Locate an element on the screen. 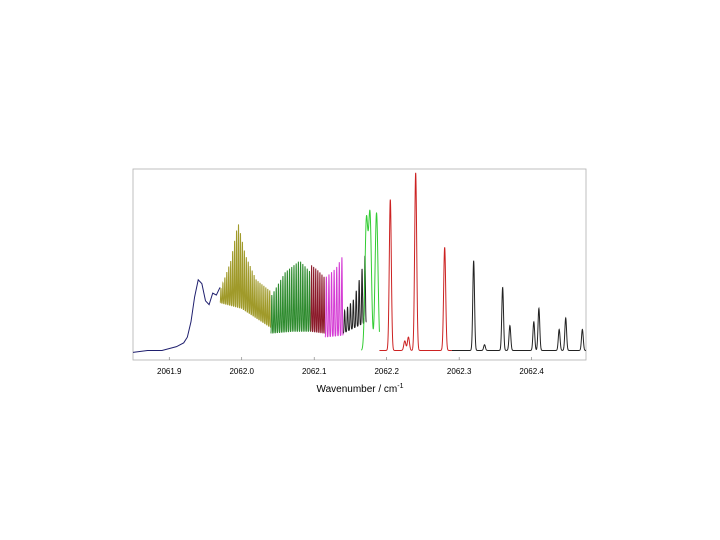  x-axis-ticks: 2061.9 2062.0 2062.1 2062.2 2062.3 2062.4 is located at coordinates (350, 366).